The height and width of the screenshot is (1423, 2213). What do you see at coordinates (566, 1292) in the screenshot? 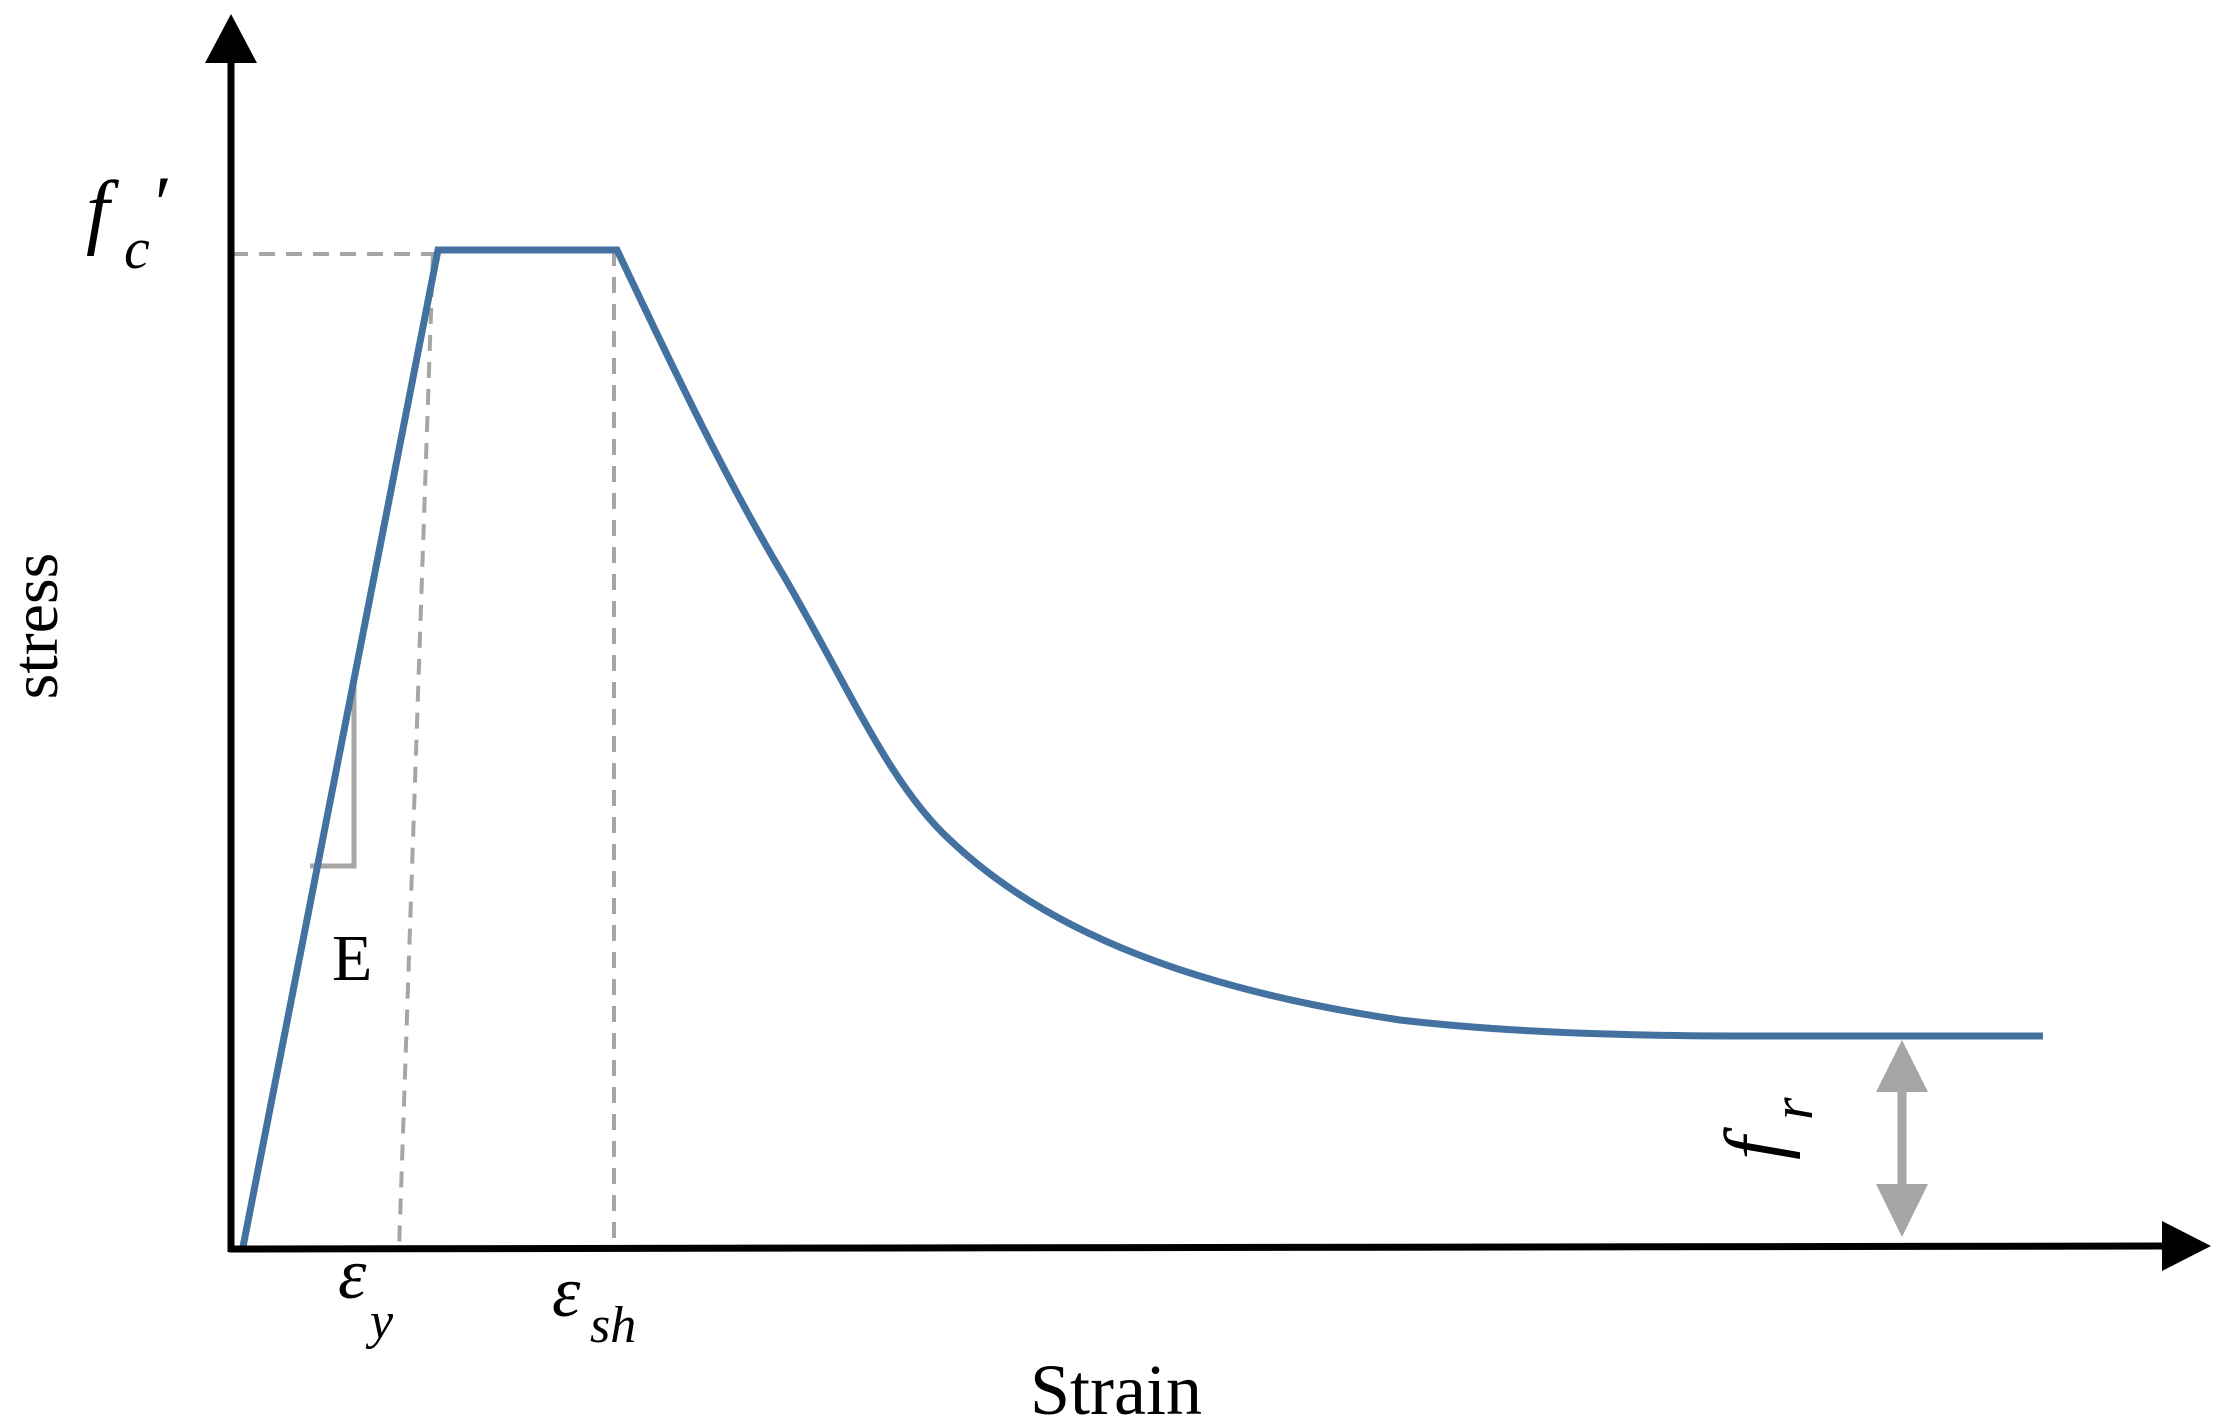
I see `eps-sh-label-main: ε` at bounding box center [566, 1292].